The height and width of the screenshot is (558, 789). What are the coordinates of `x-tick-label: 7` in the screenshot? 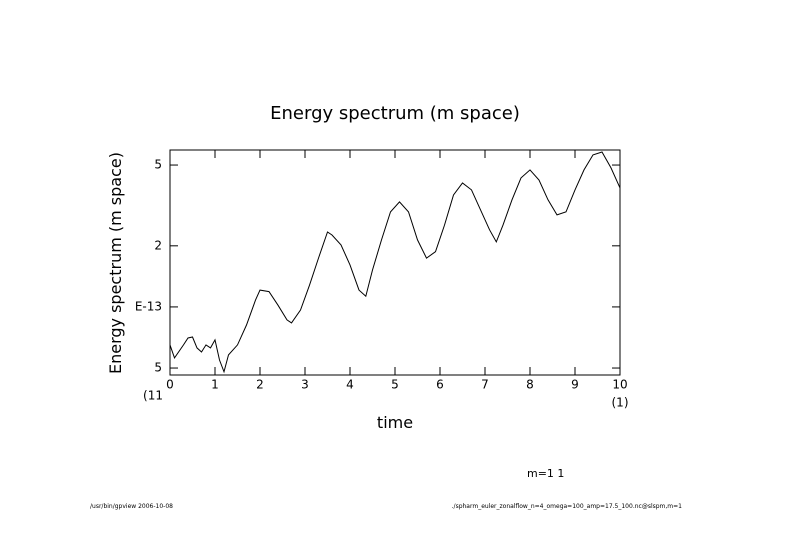 It's located at (485, 385).